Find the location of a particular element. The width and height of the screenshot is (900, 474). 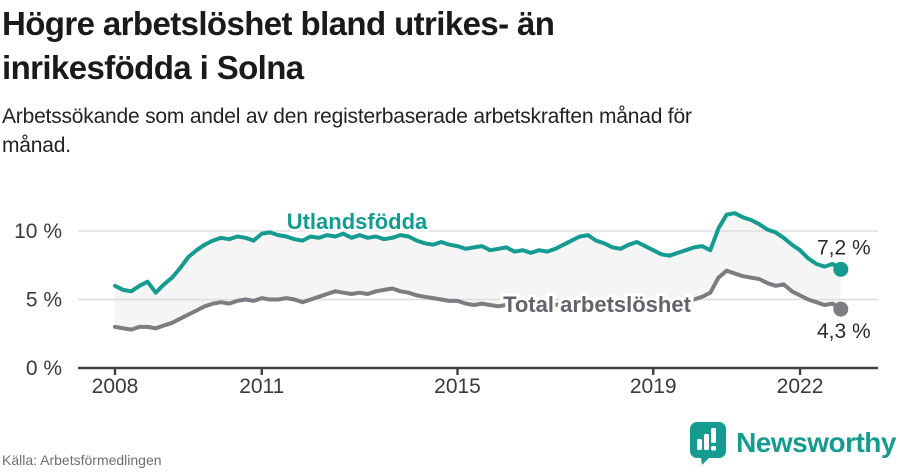

newsworthy-bubble-chart-icon is located at coordinates (708, 443).